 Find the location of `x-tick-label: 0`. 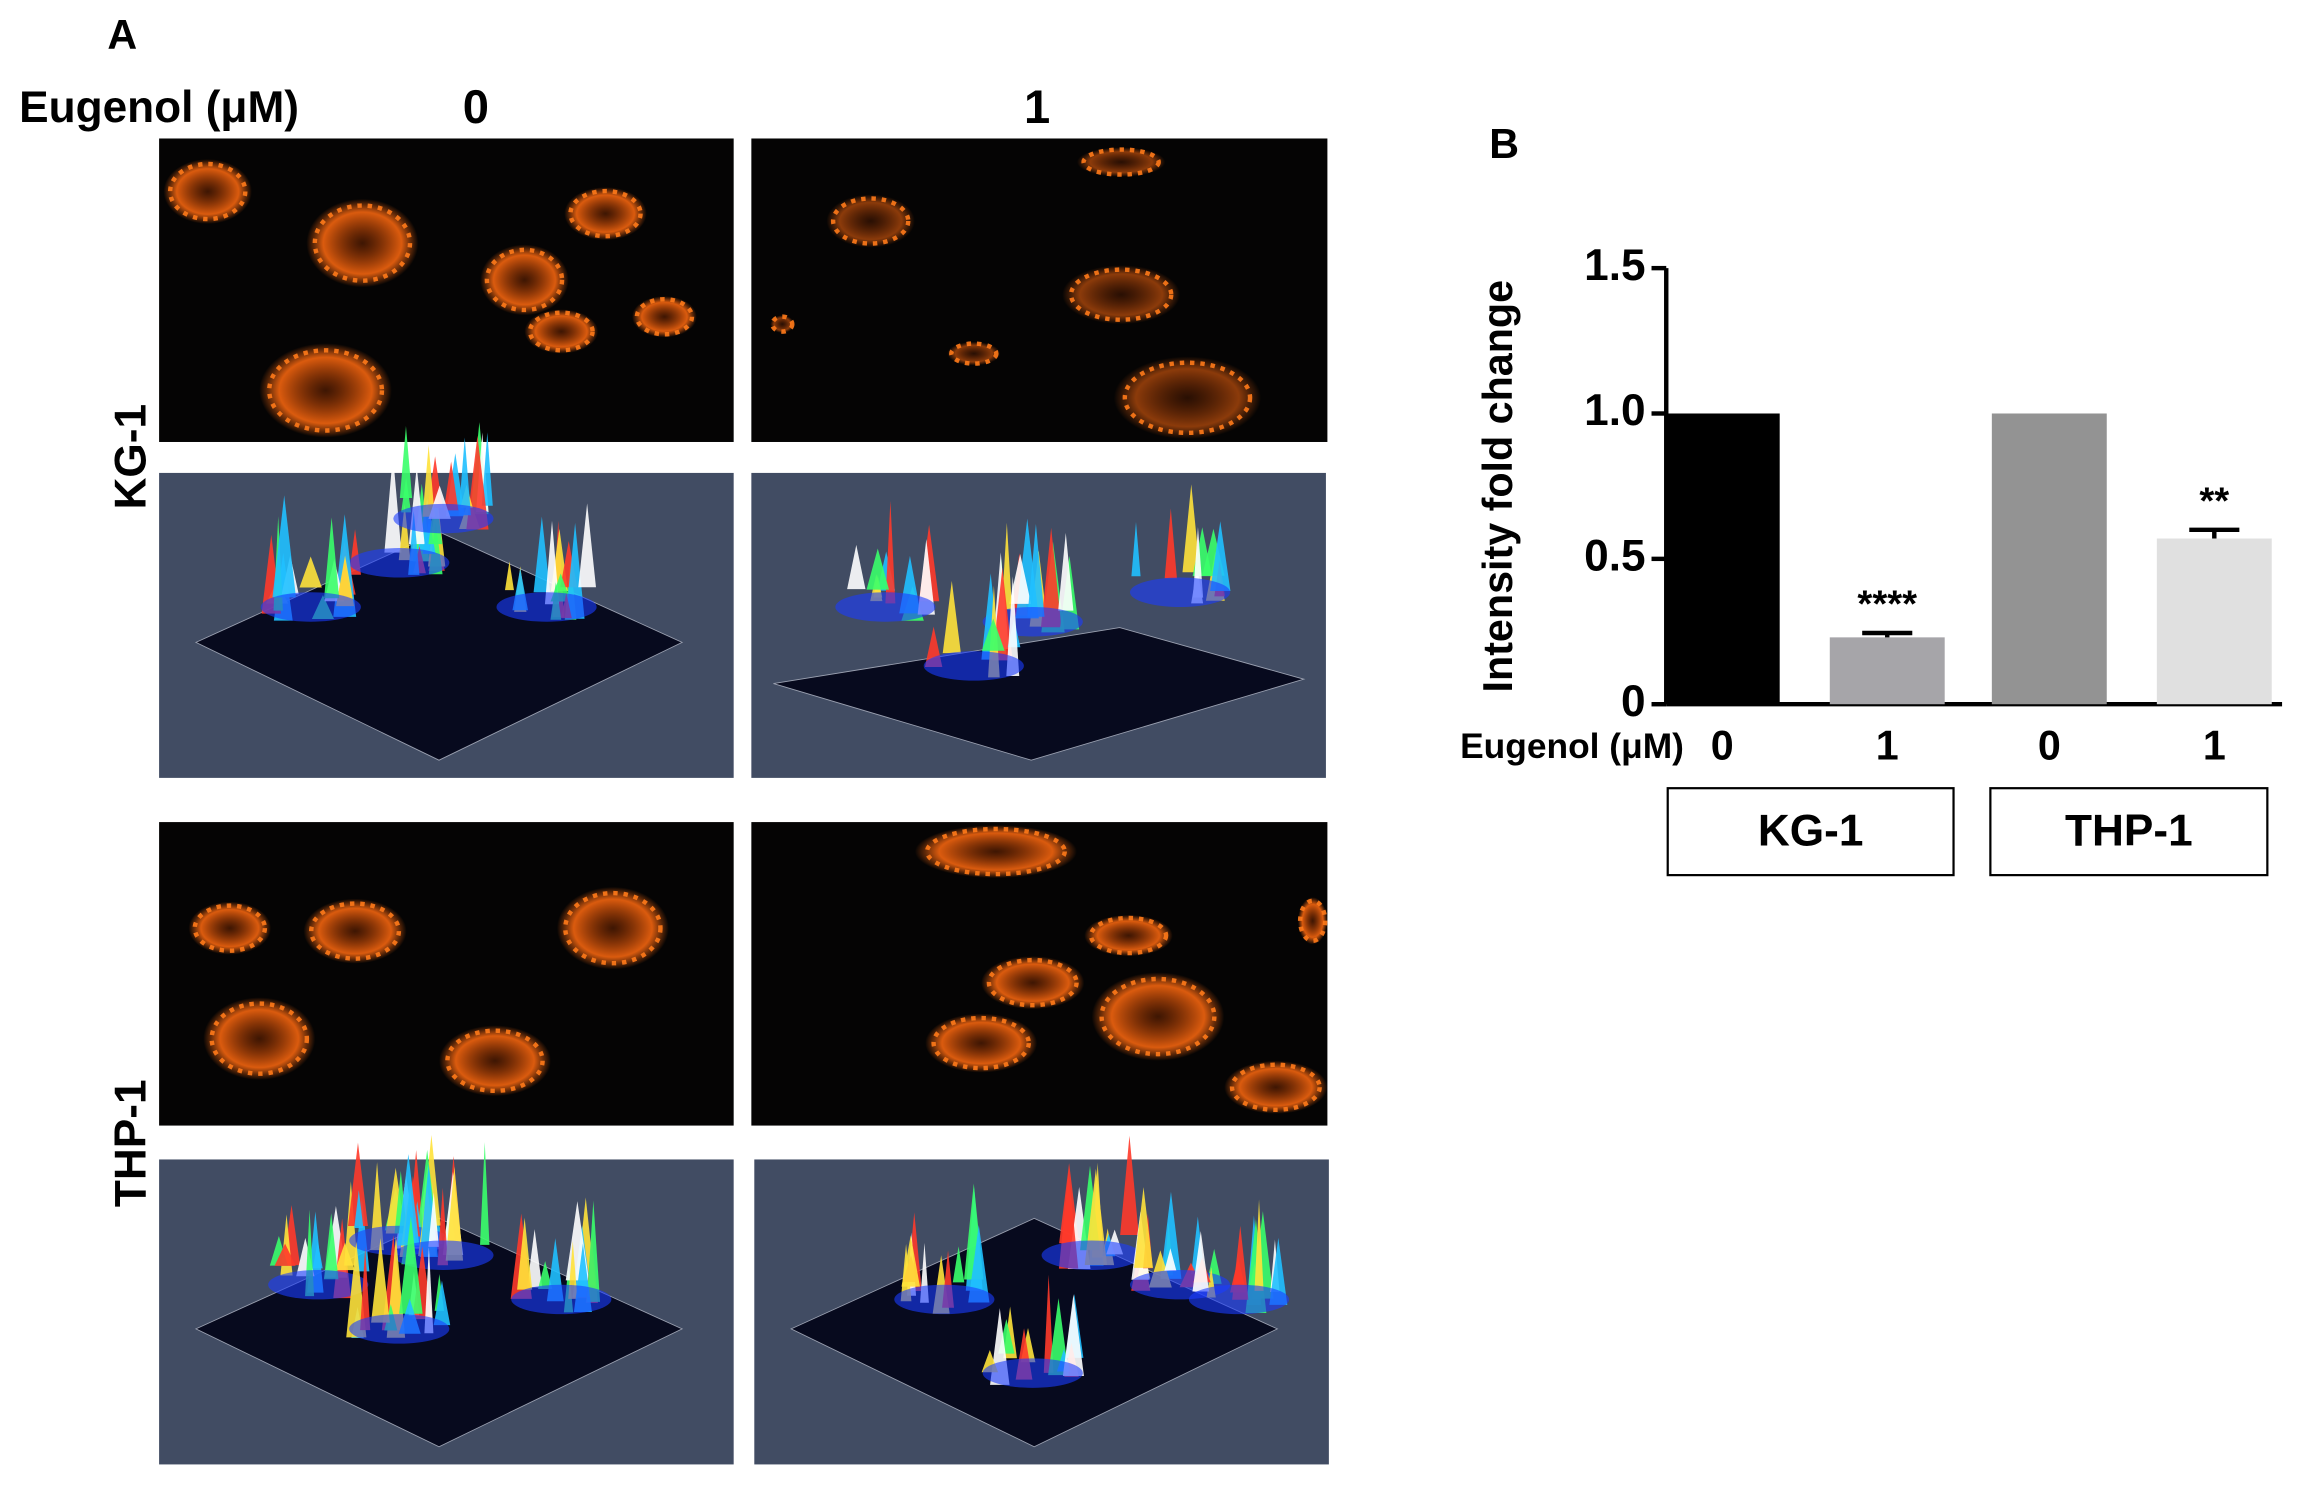

x-tick-label: 0 is located at coordinates (1722, 745).